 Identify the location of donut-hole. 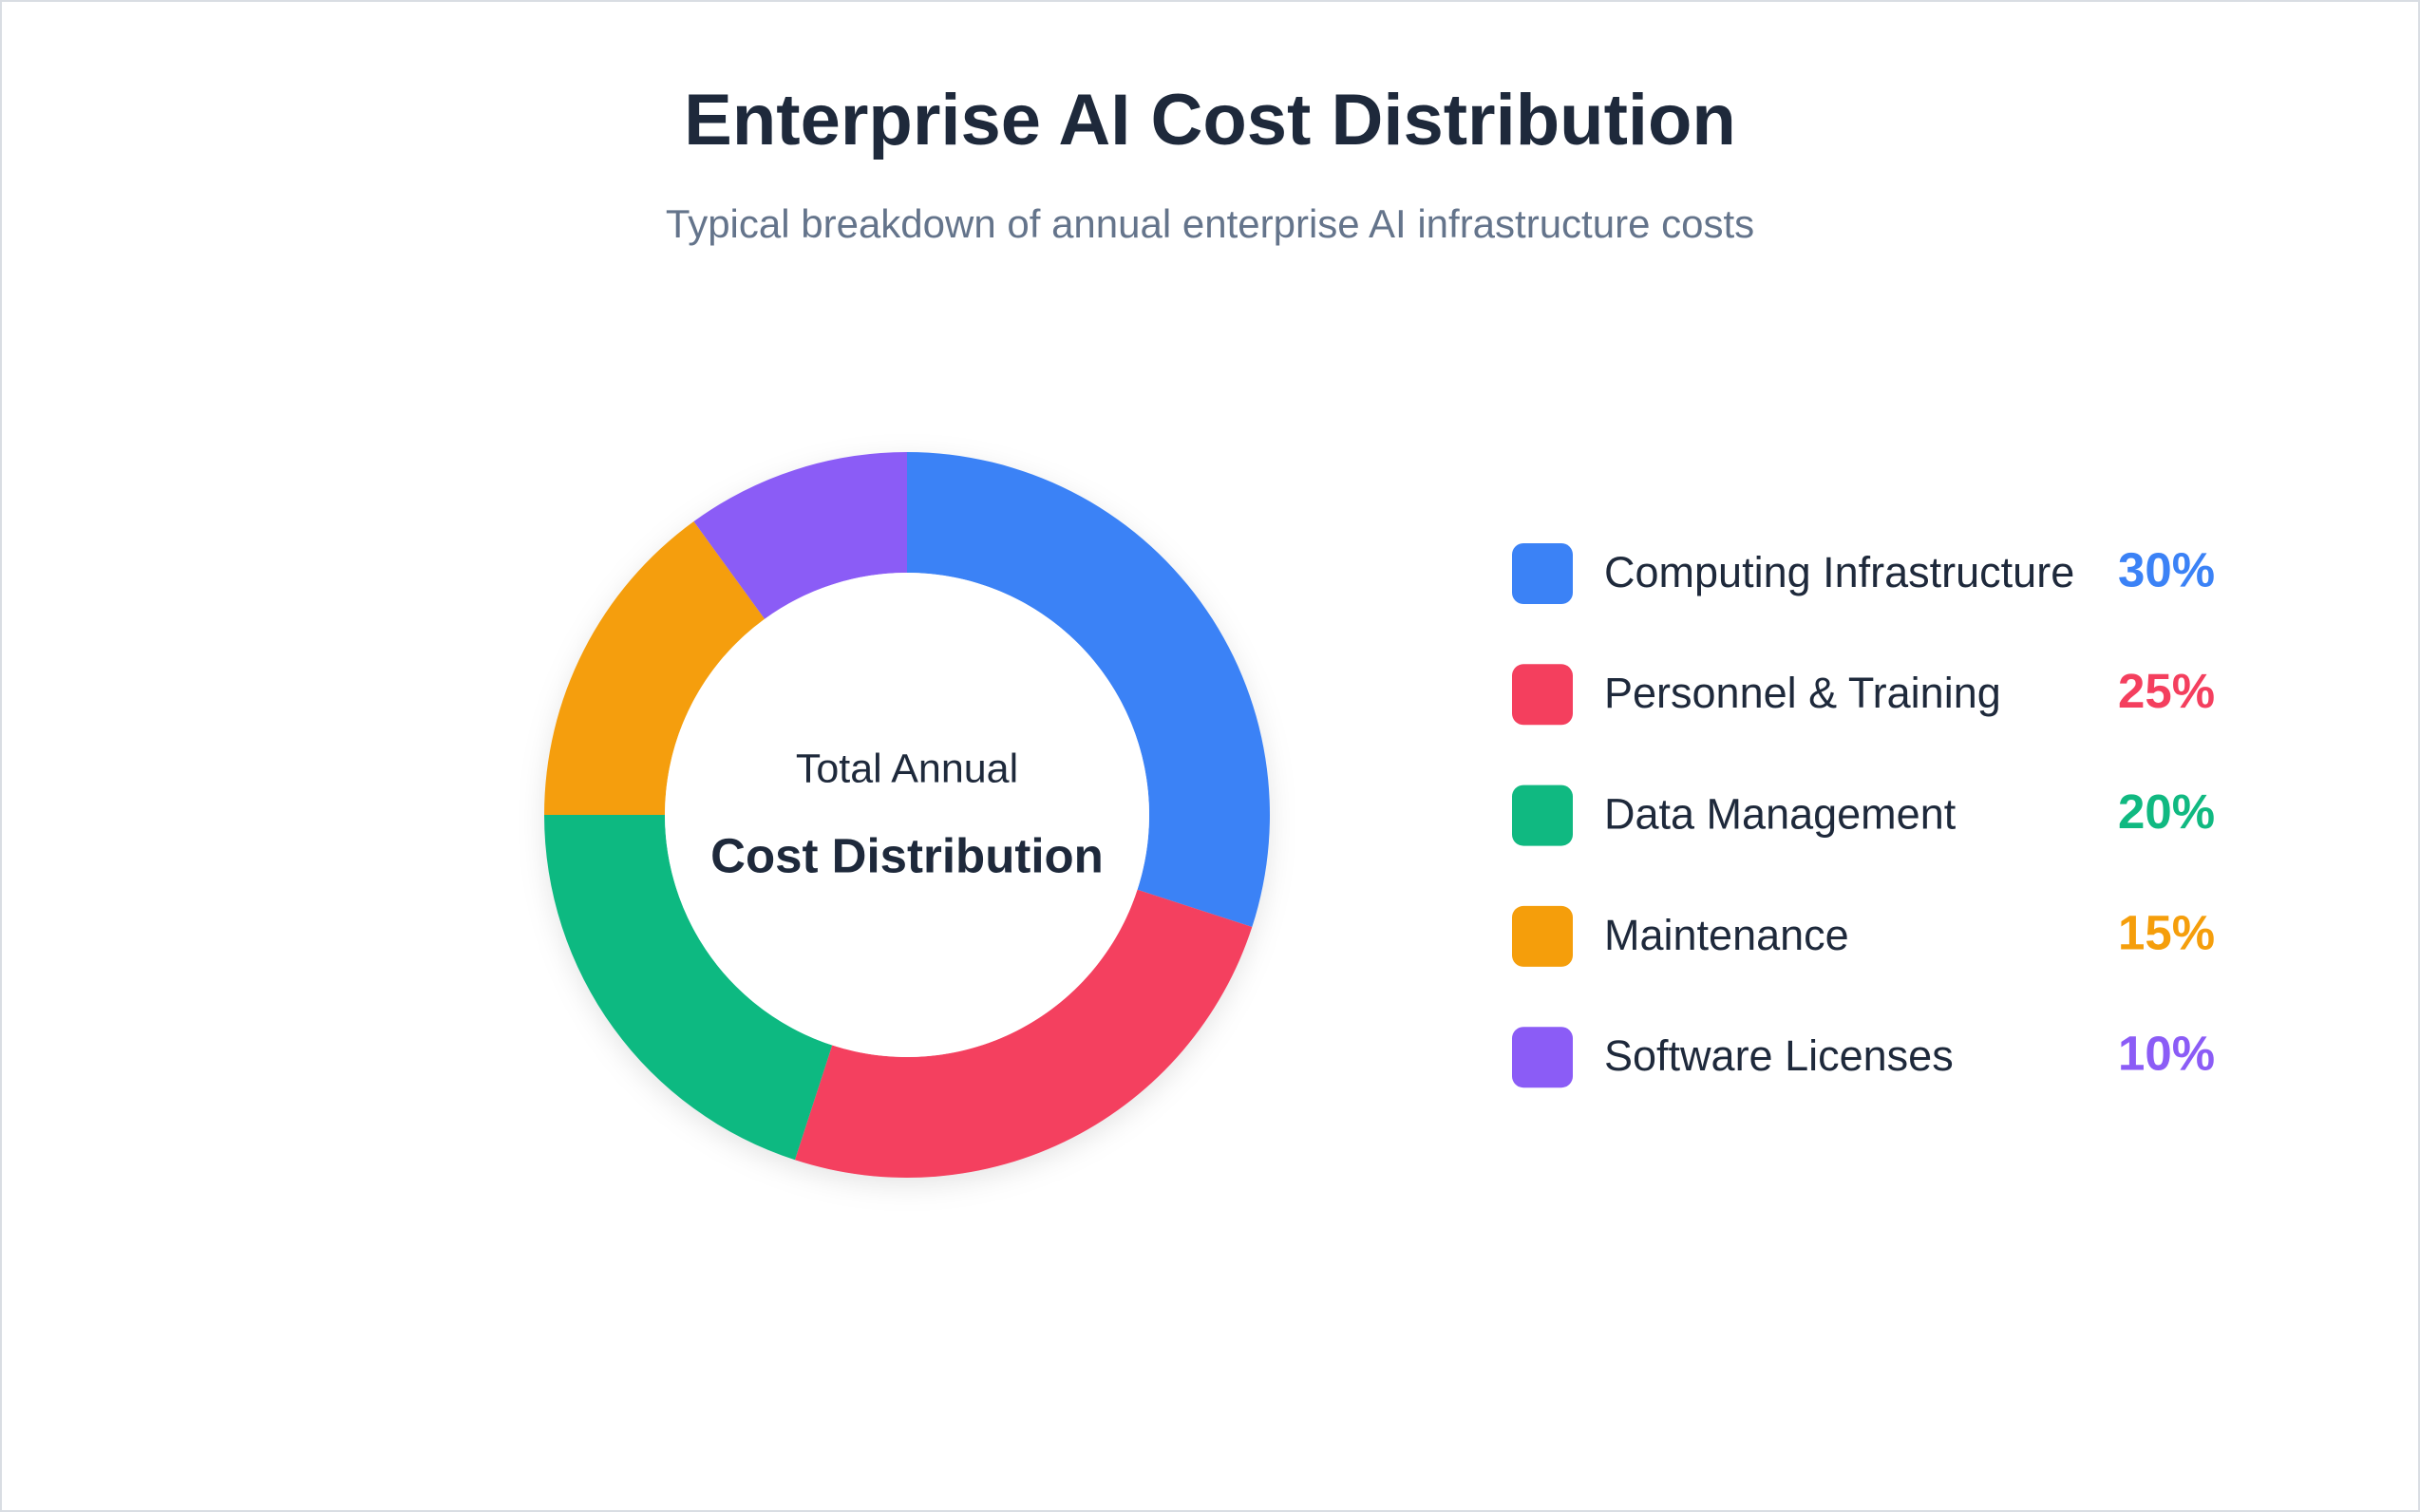
(907, 815).